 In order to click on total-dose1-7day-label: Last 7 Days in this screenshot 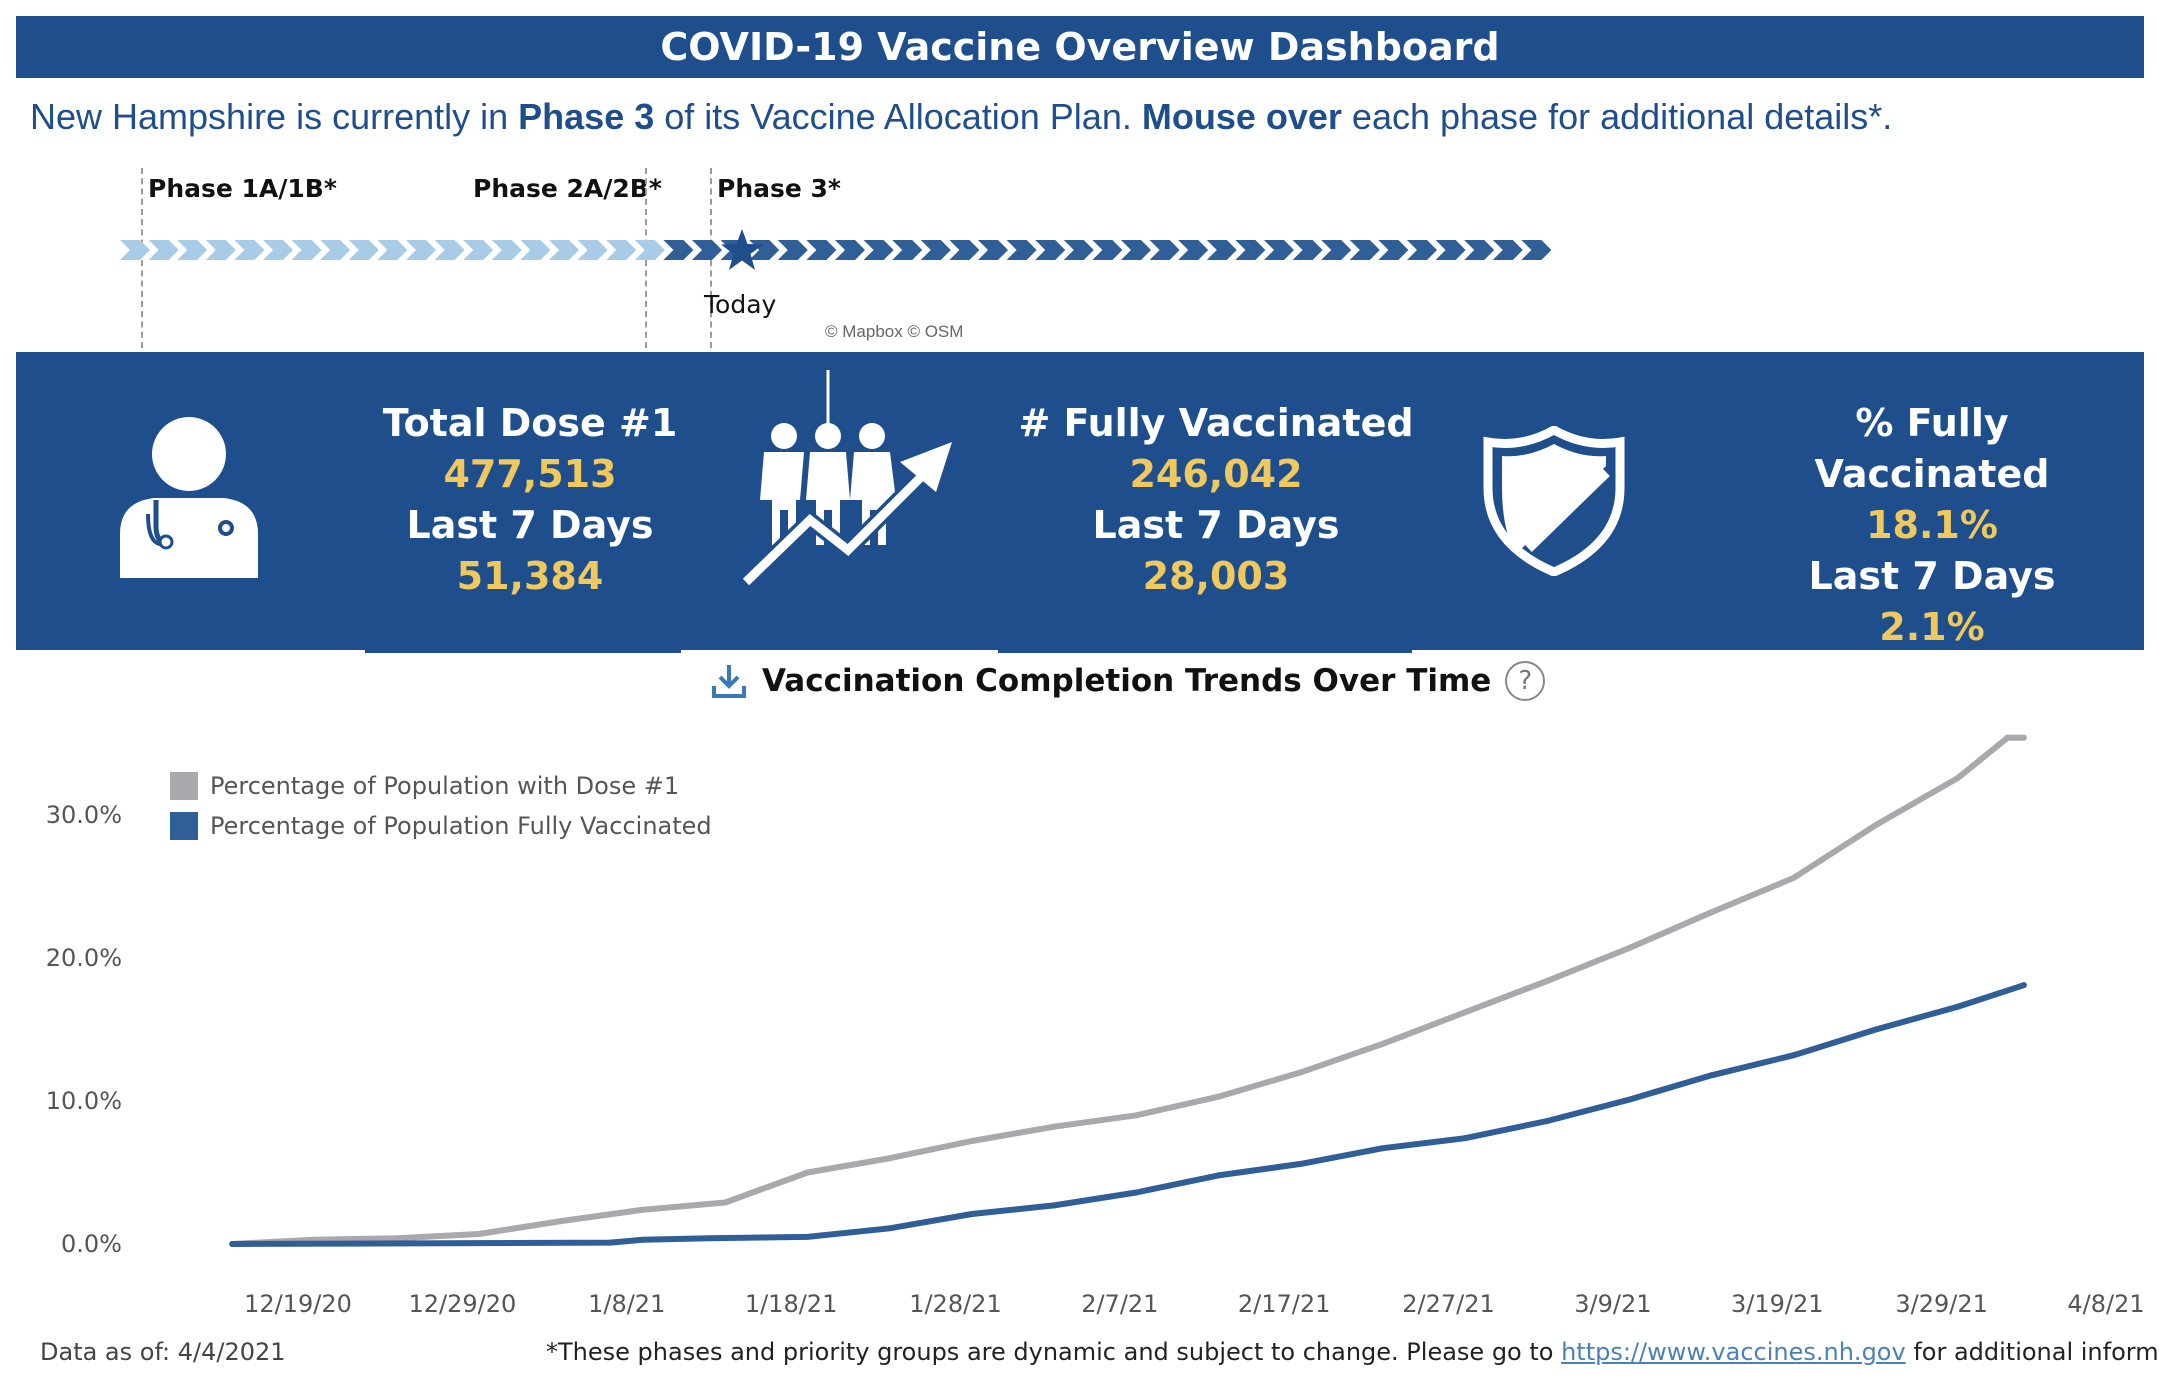, I will do `click(530, 525)`.